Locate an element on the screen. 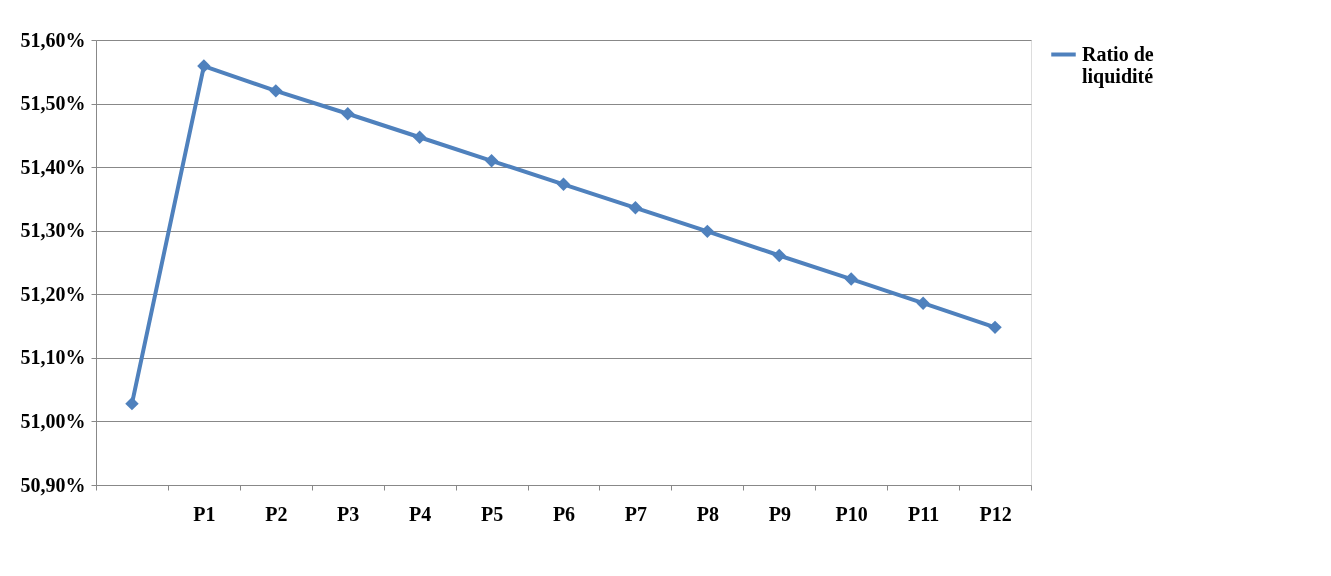  x-tick-label: P5 is located at coordinates (492, 513).